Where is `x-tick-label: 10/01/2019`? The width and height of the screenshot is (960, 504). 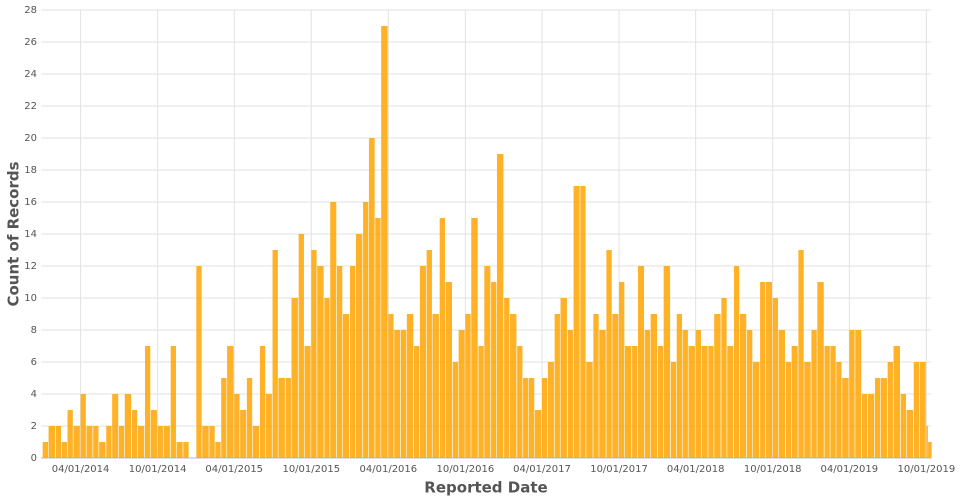 x-tick-label: 10/01/2019 is located at coordinates (927, 469).